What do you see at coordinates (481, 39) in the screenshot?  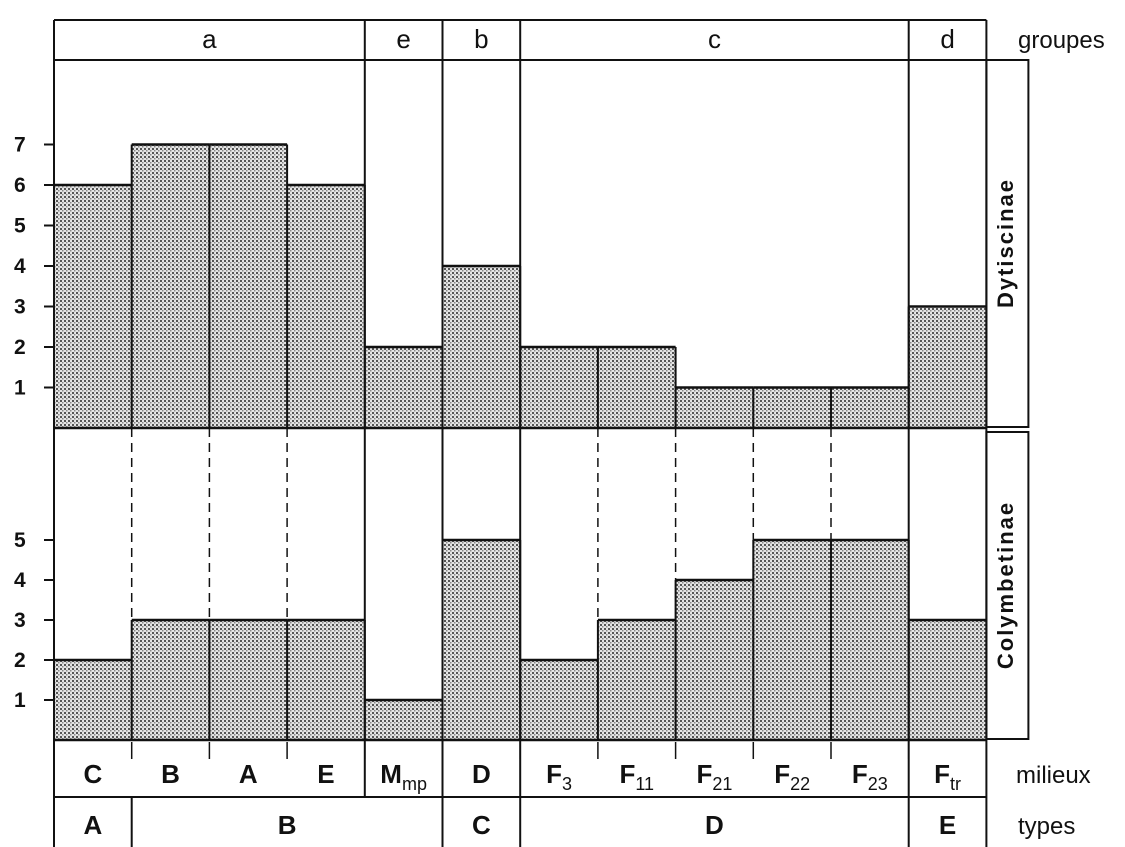 I see `groupe-label-b: b` at bounding box center [481, 39].